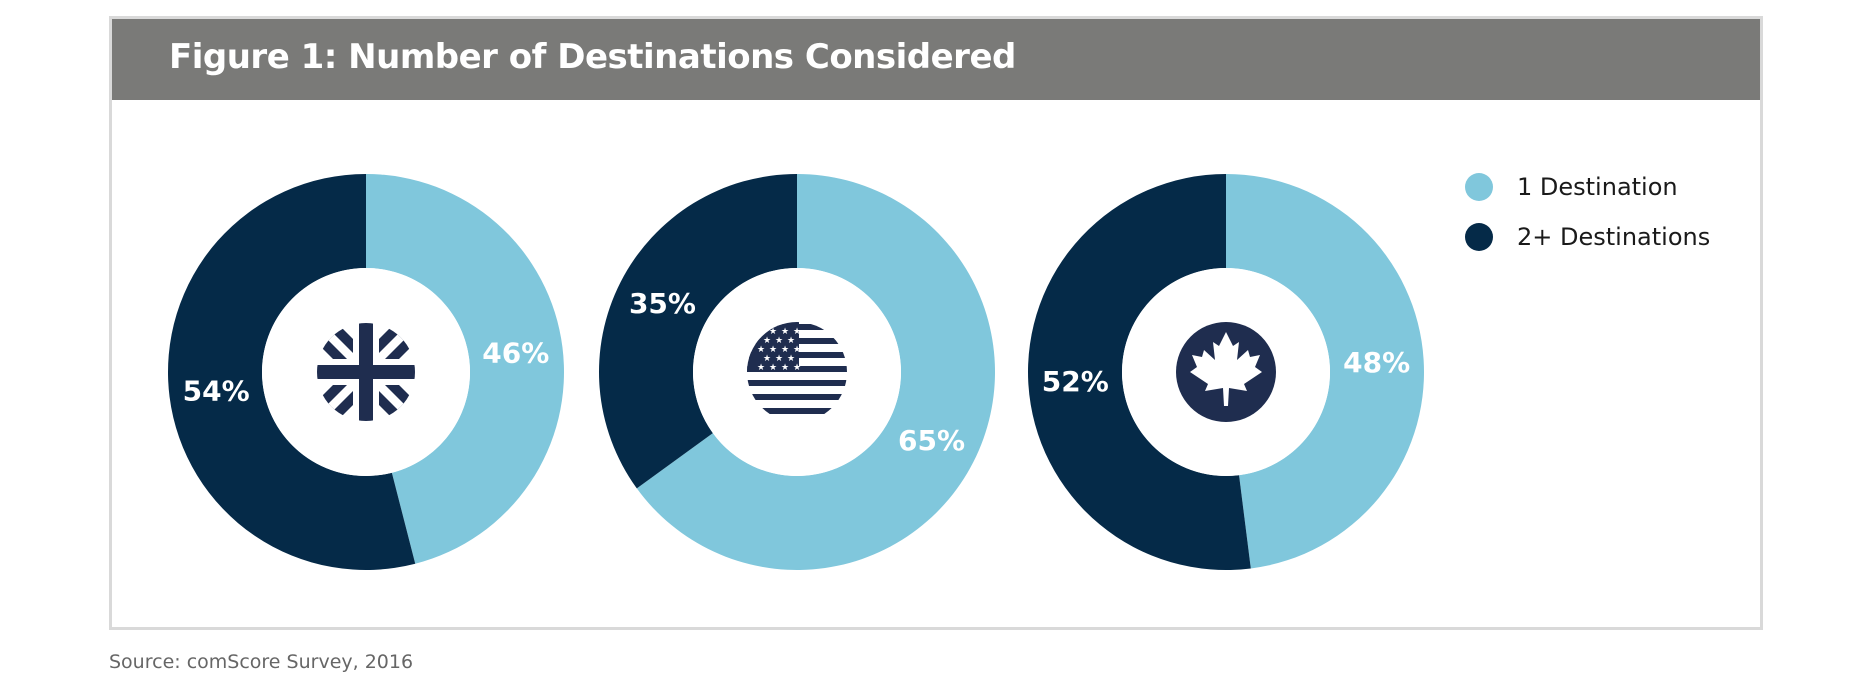 The image size is (1873, 696). I want to click on legend-label: 2+ Destinations, so click(1614, 237).